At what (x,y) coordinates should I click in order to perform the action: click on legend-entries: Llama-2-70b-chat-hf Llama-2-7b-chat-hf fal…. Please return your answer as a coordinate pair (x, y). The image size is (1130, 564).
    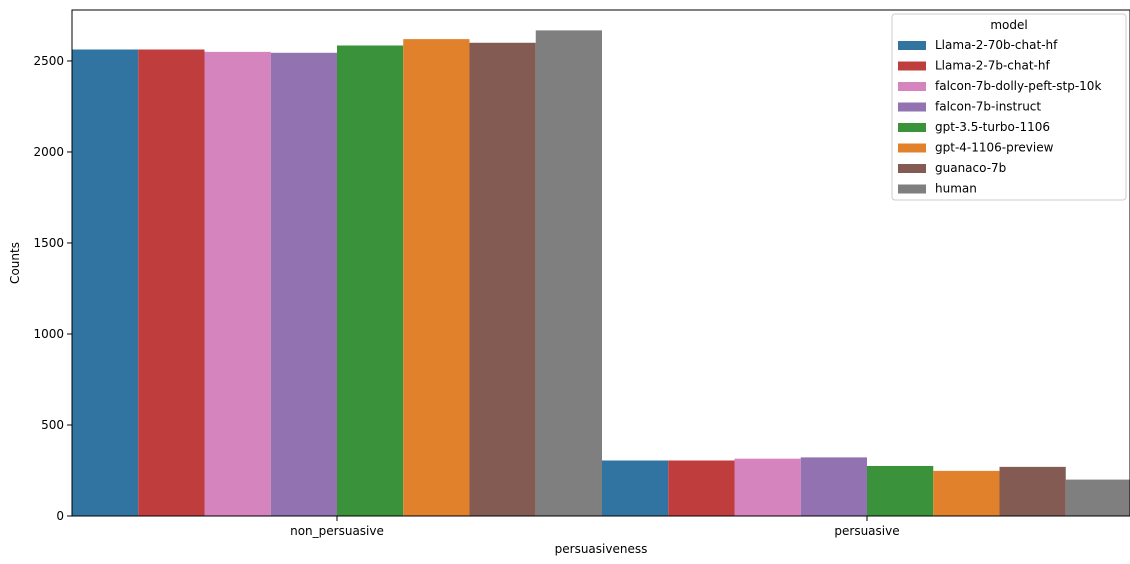
    Looking at the image, I should click on (999, 117).